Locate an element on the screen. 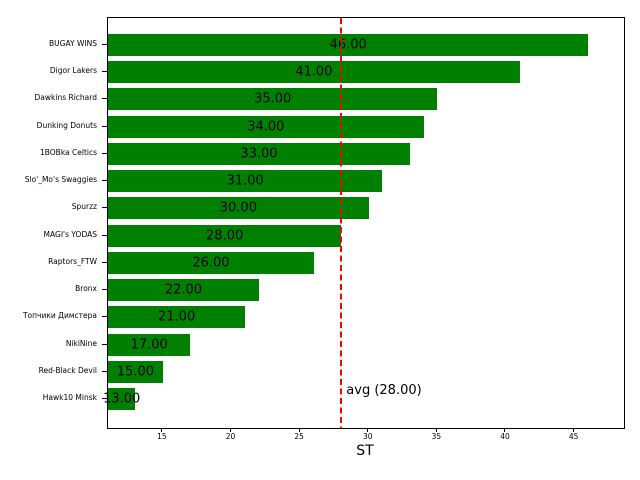  bar-value-label: 33.00 is located at coordinates (259, 154).